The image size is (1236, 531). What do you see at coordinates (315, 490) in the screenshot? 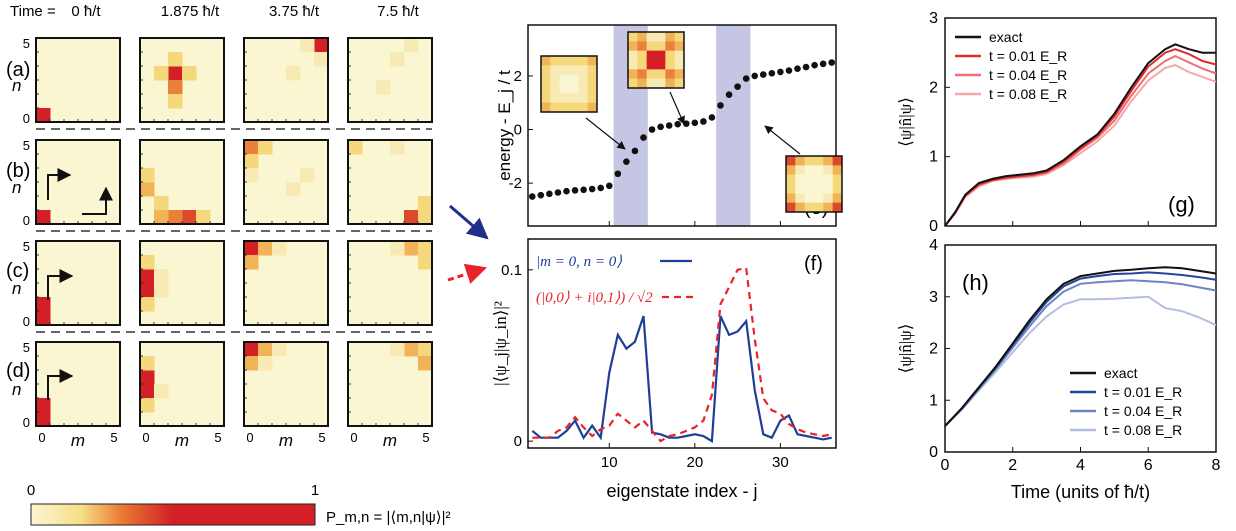
I see `colorbar-max: 1` at bounding box center [315, 490].